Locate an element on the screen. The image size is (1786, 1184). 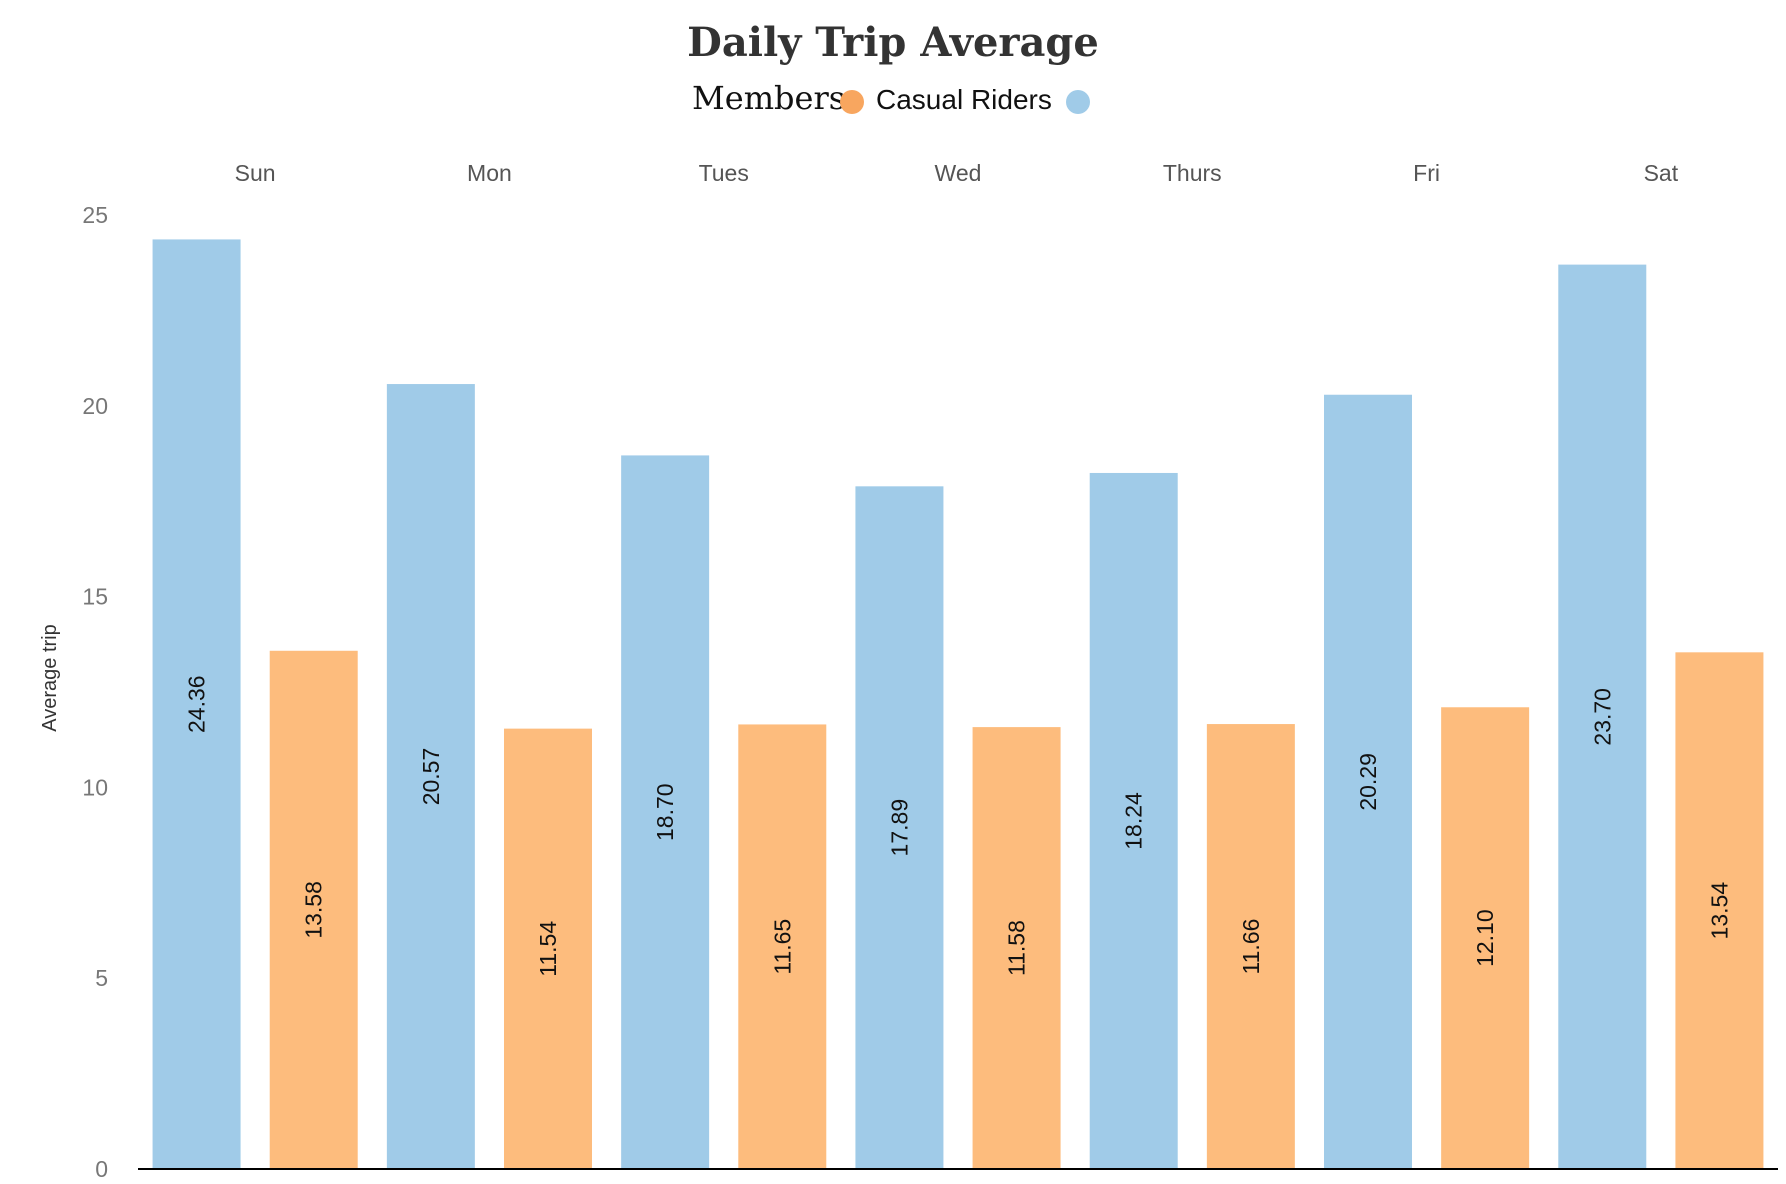
bar-label-members-fri: 12.10 is located at coordinates (1485, 938).